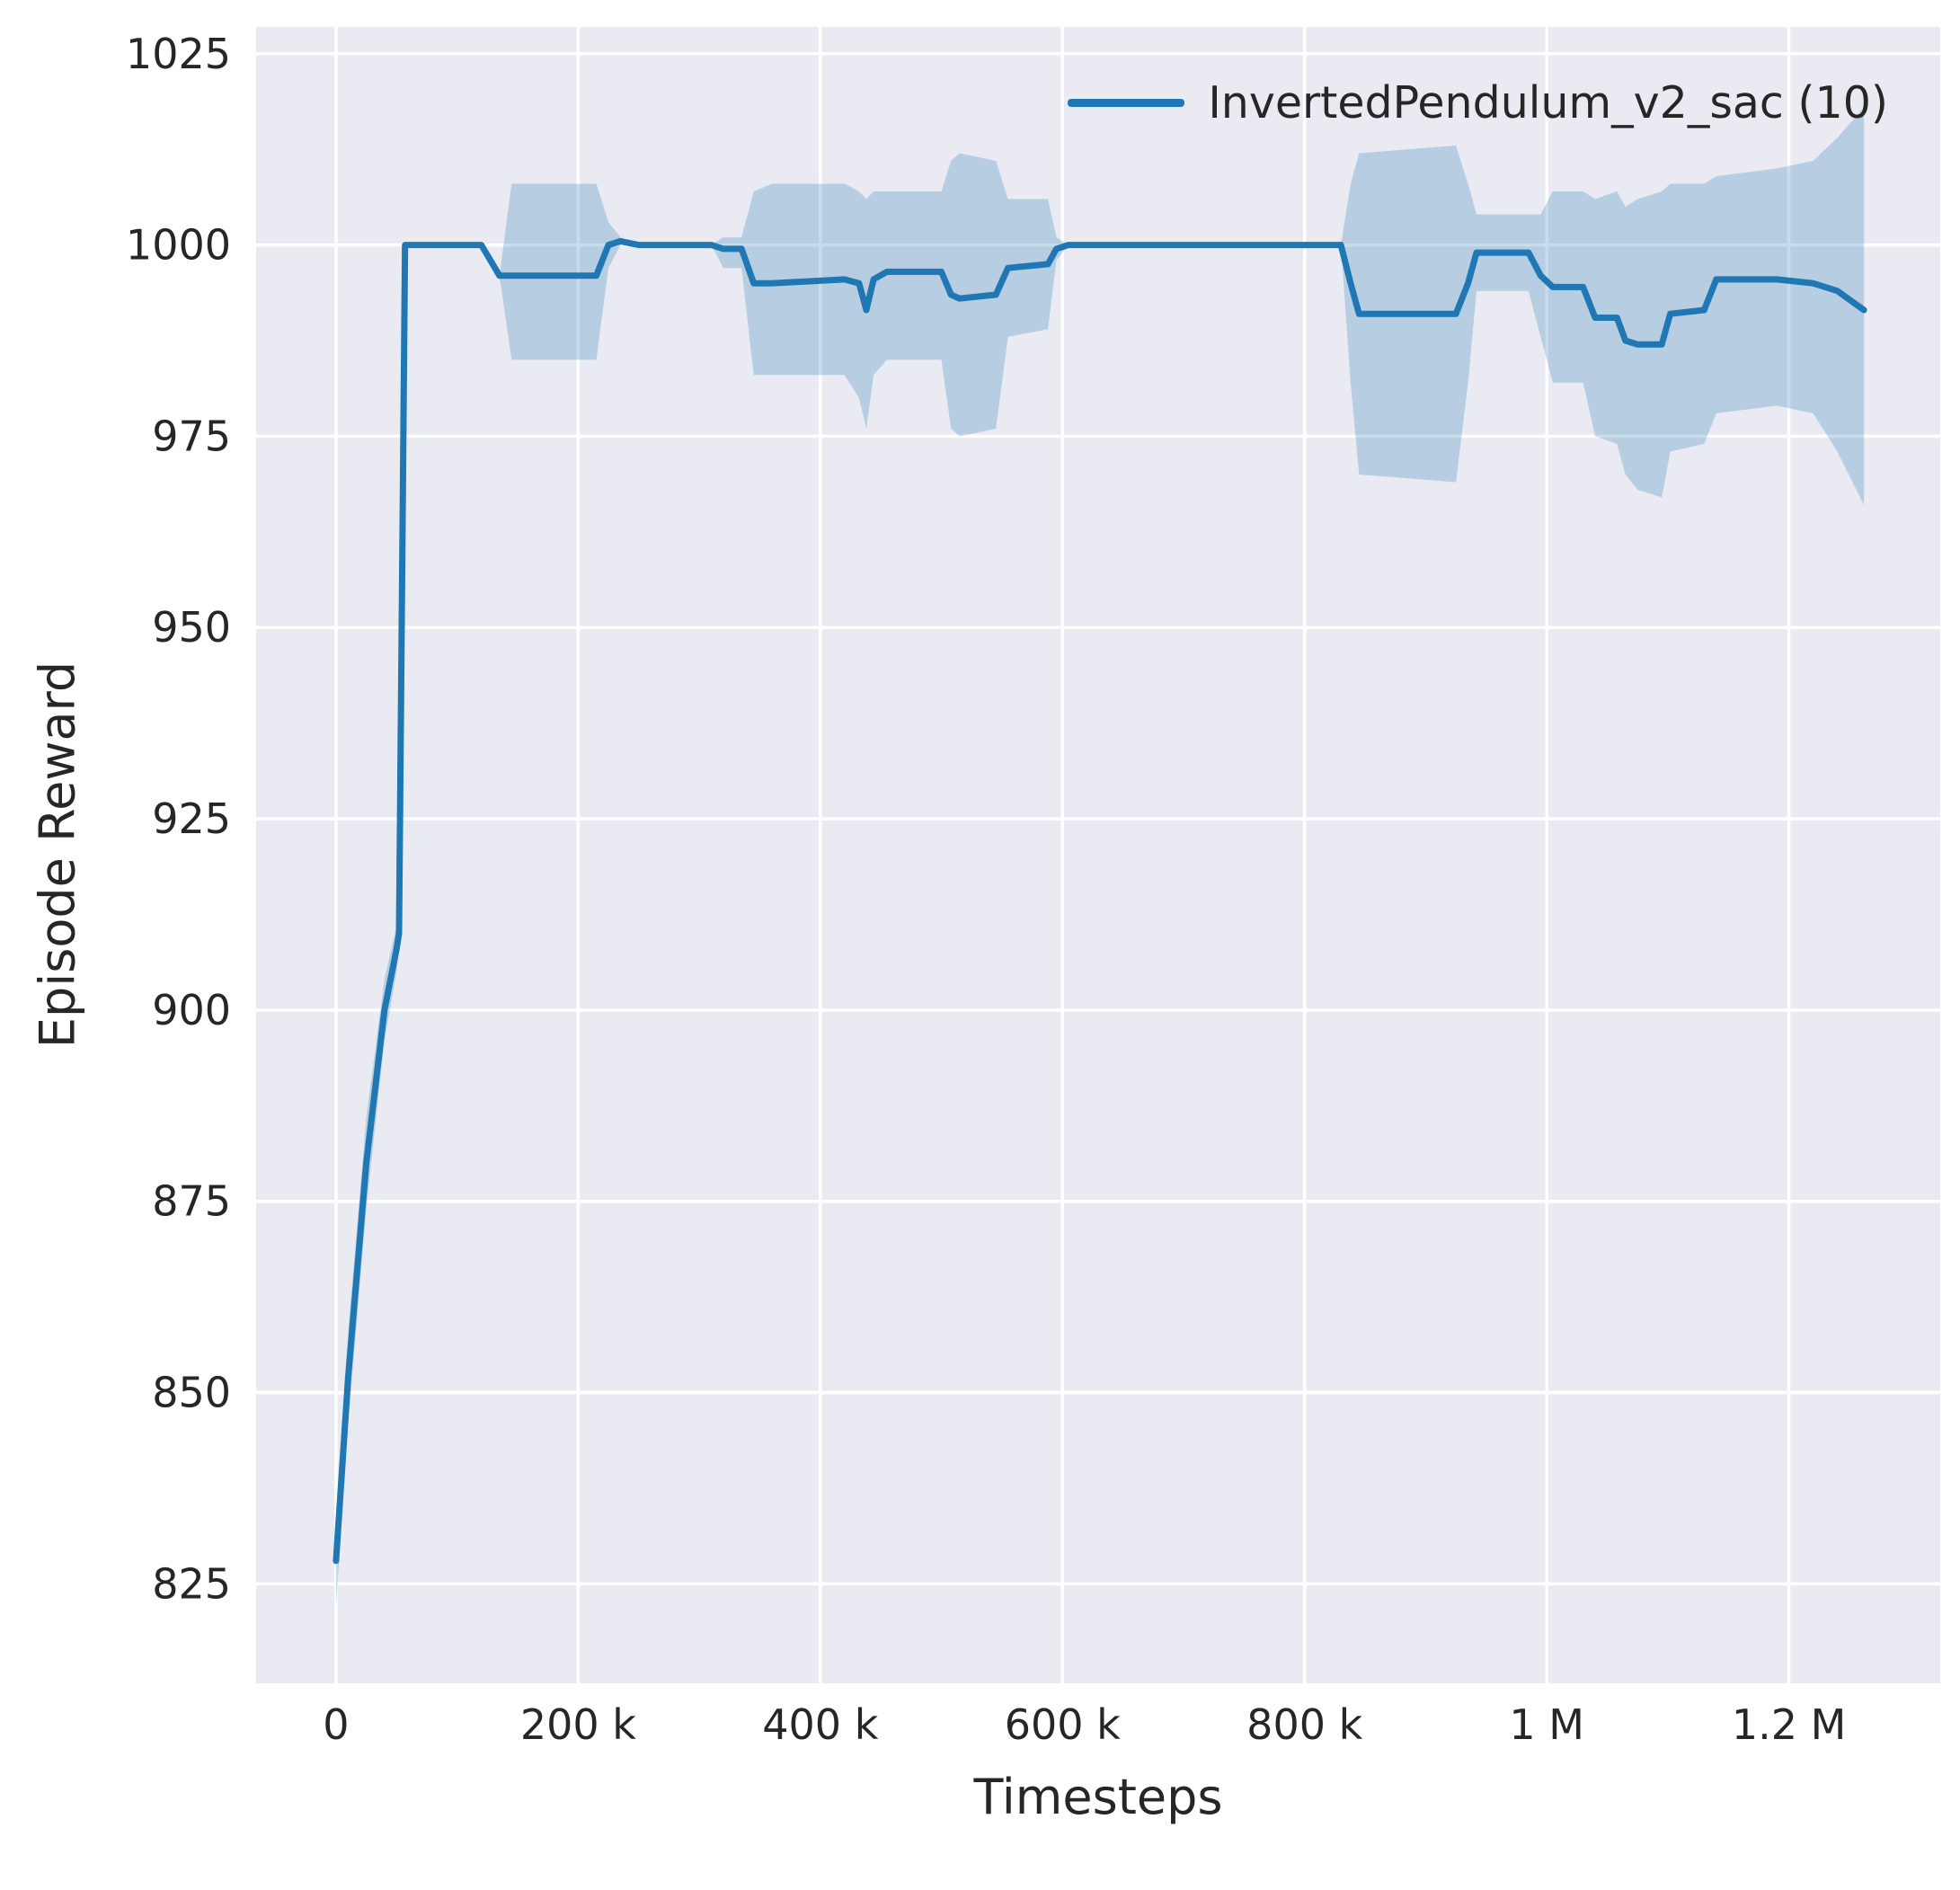  I want to click on x-tick-label: 0, so click(336, 1724).